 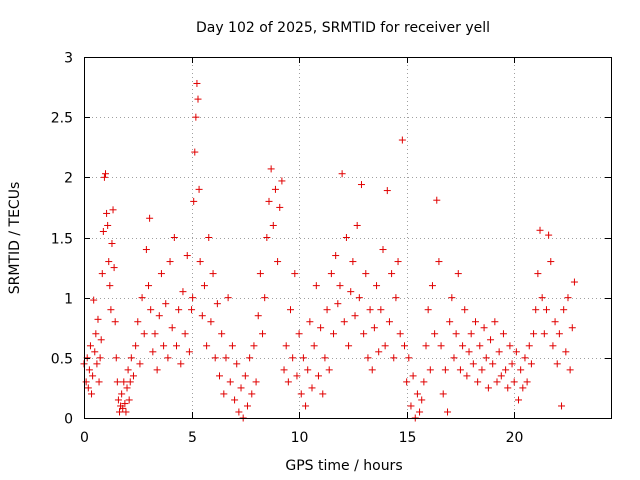 I want to click on y-tick-label: 0, so click(x=68, y=420).